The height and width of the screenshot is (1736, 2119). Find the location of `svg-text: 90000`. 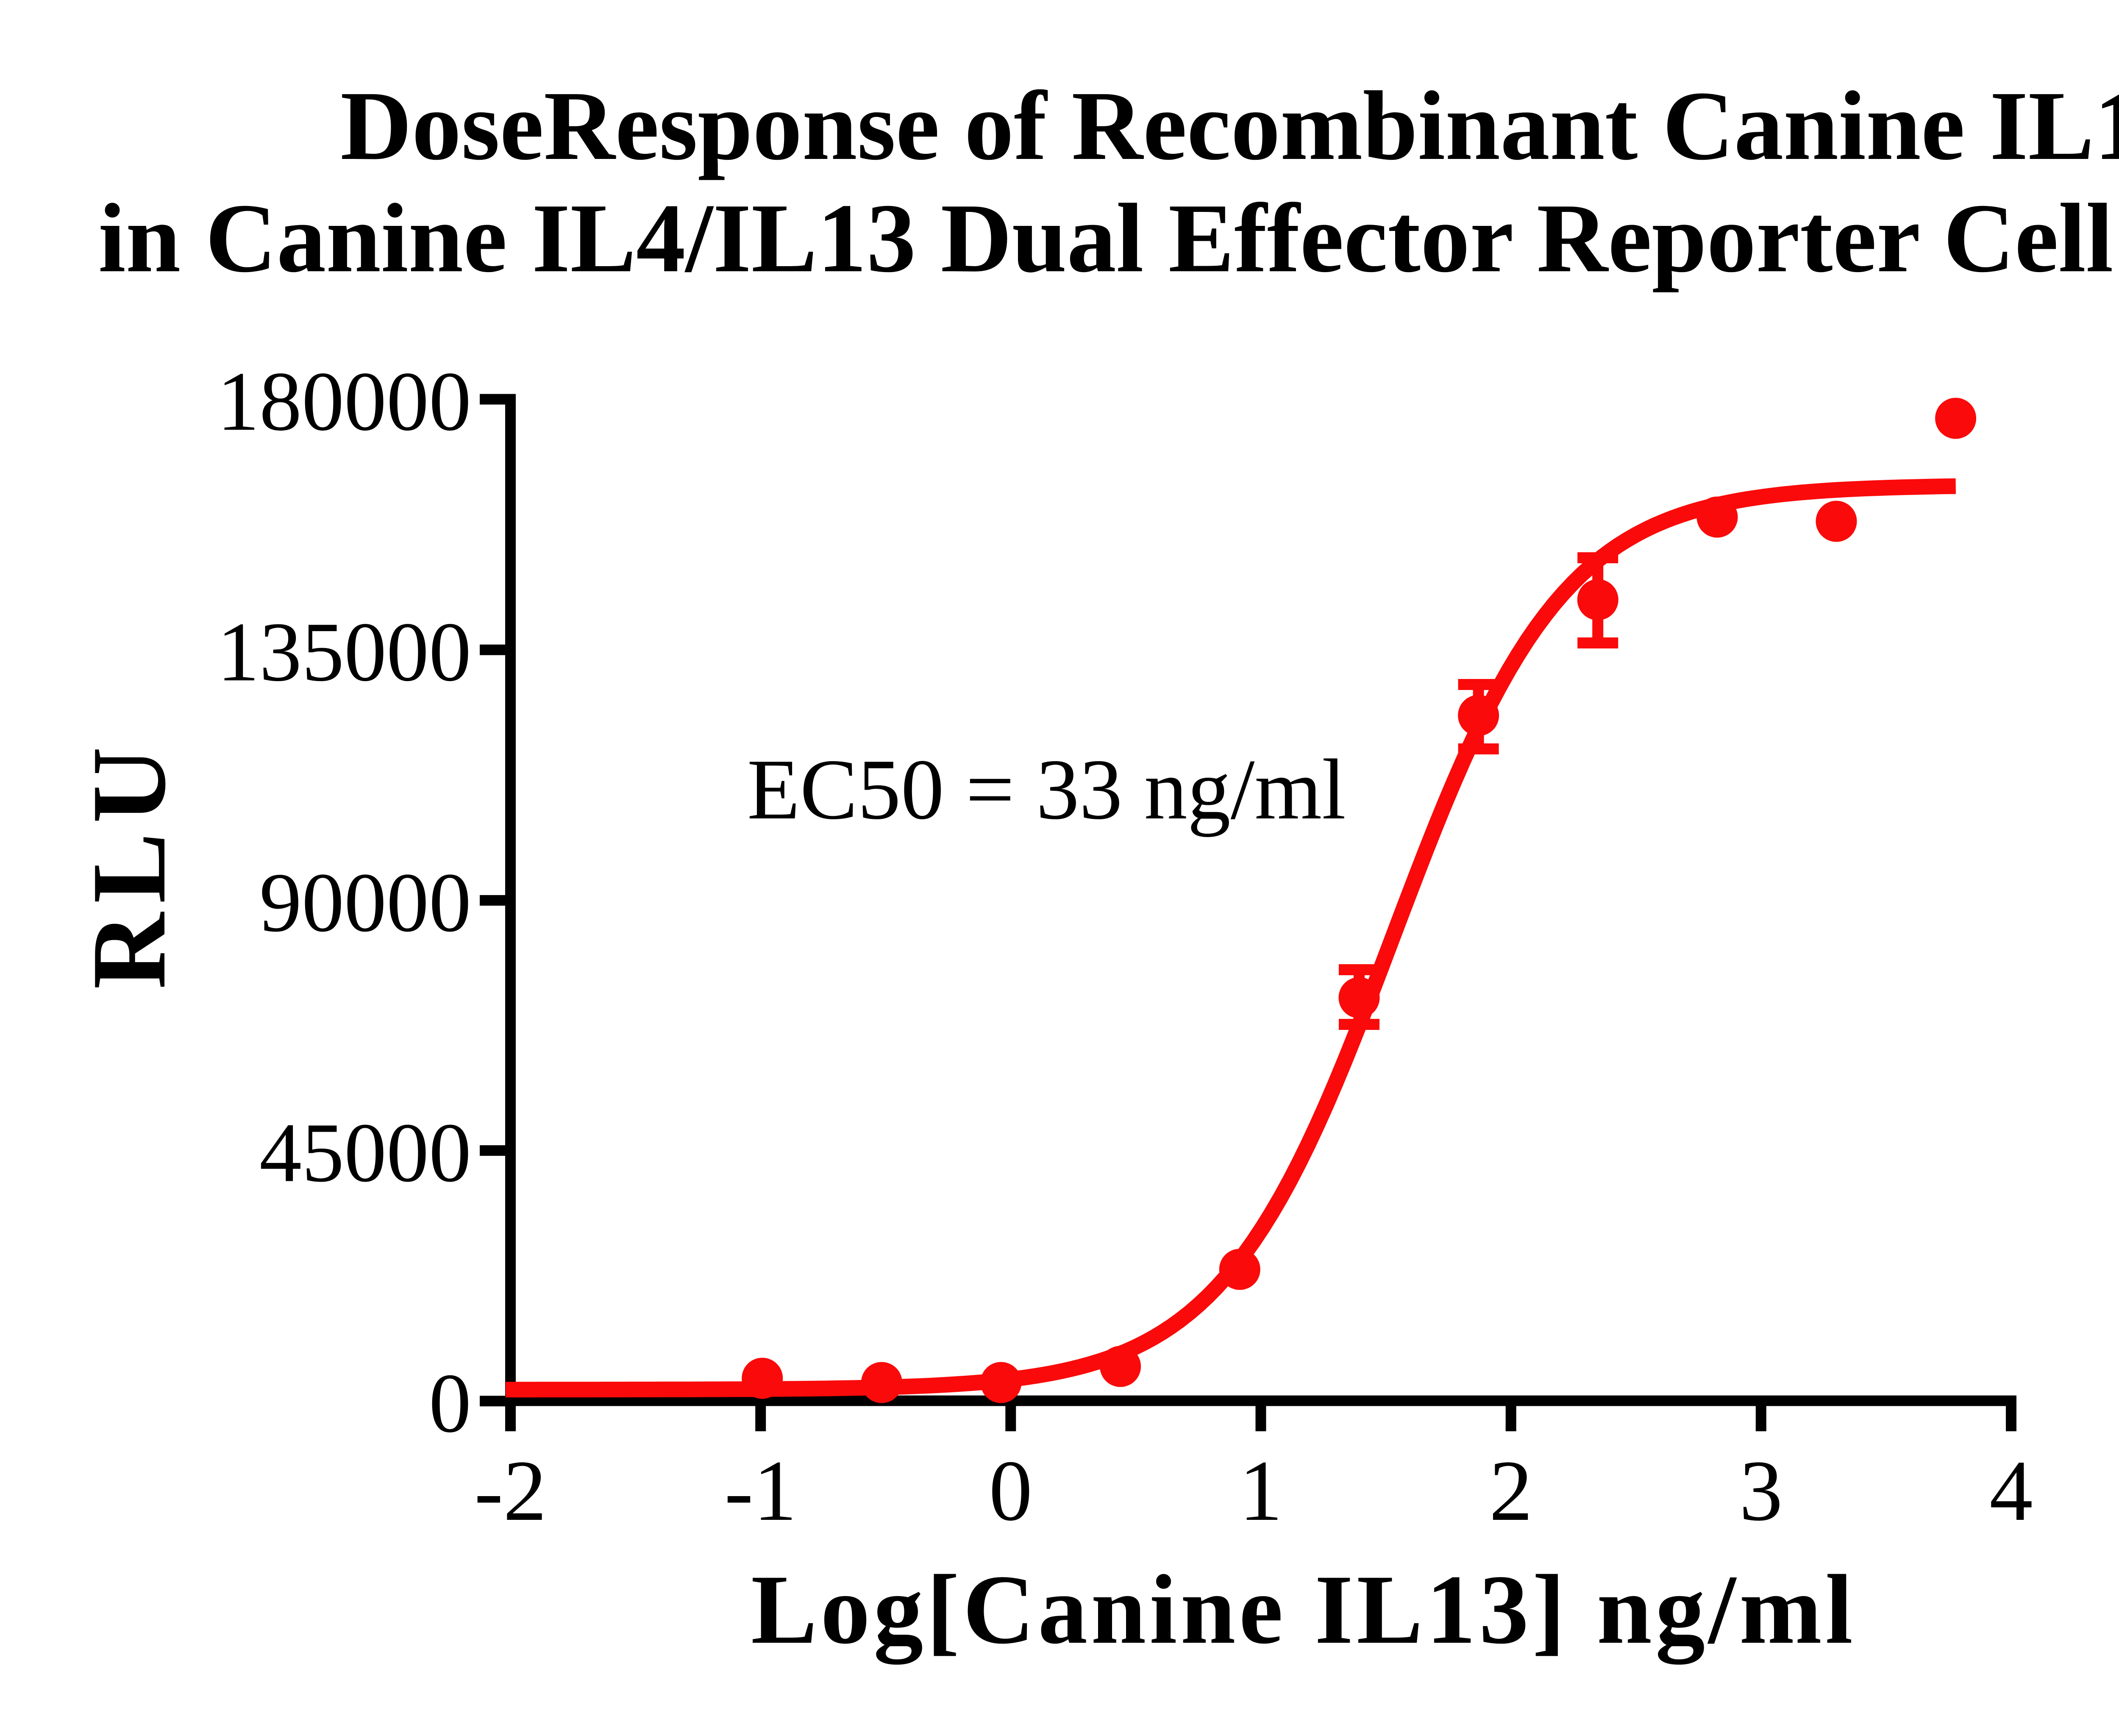

svg-text: 90000 is located at coordinates (365, 902).